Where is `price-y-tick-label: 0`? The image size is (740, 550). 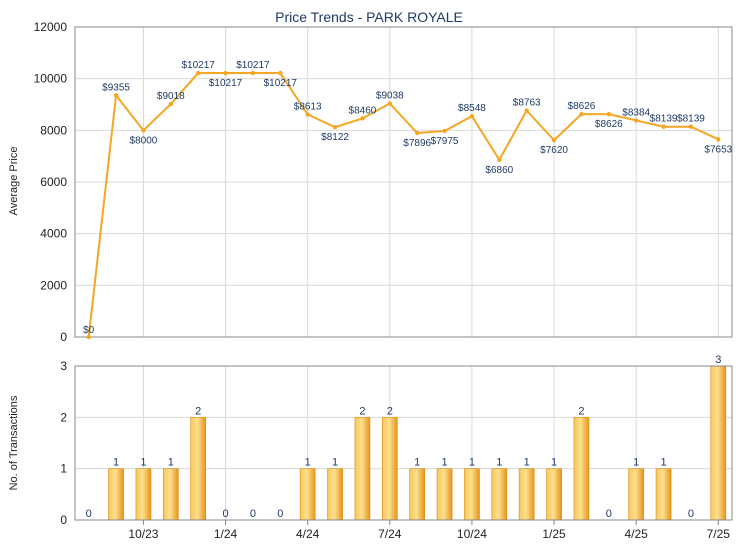
price-y-tick-label: 0 is located at coordinates (63, 337).